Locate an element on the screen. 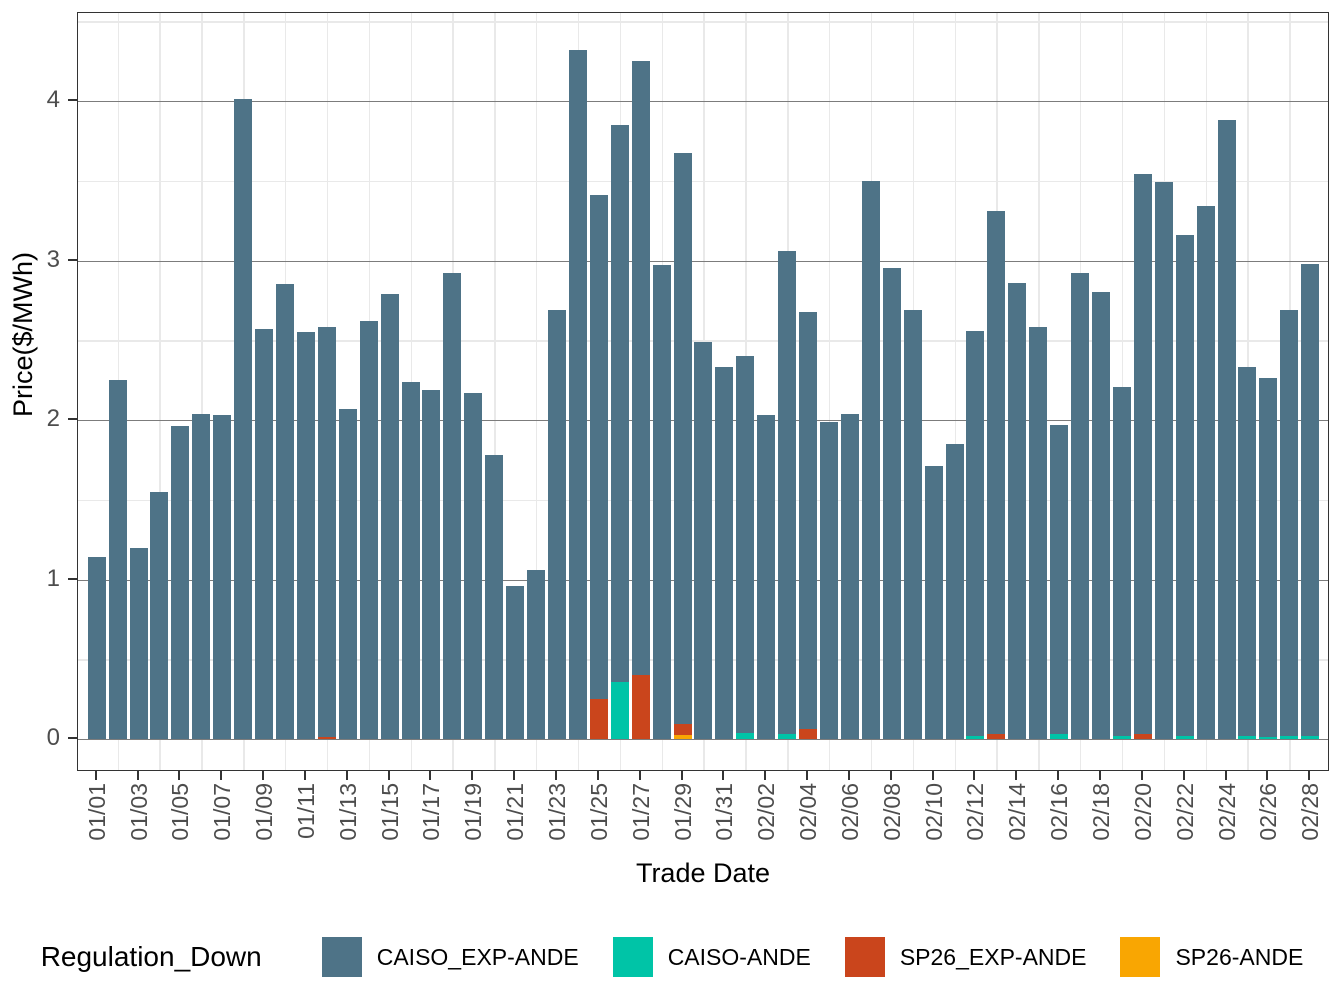 The image size is (1344, 1008). x-axis-tick-label: 01/07 is located at coordinates (222, 815).